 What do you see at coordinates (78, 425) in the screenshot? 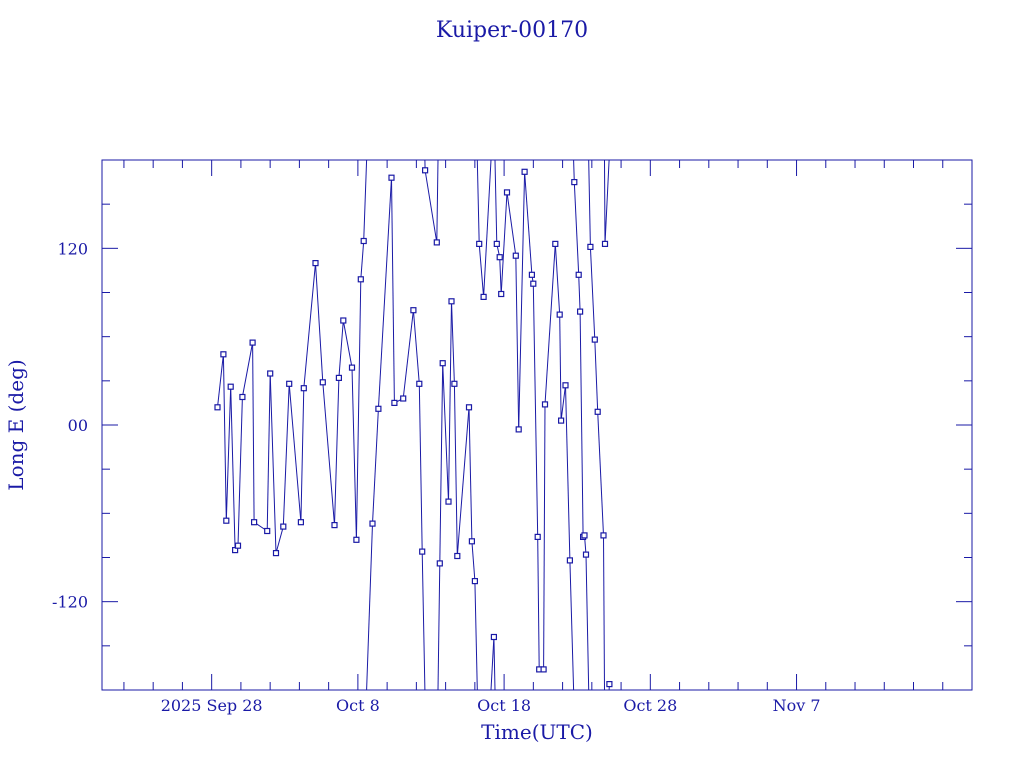
I see `y-tick-label: 00` at bounding box center [78, 425].